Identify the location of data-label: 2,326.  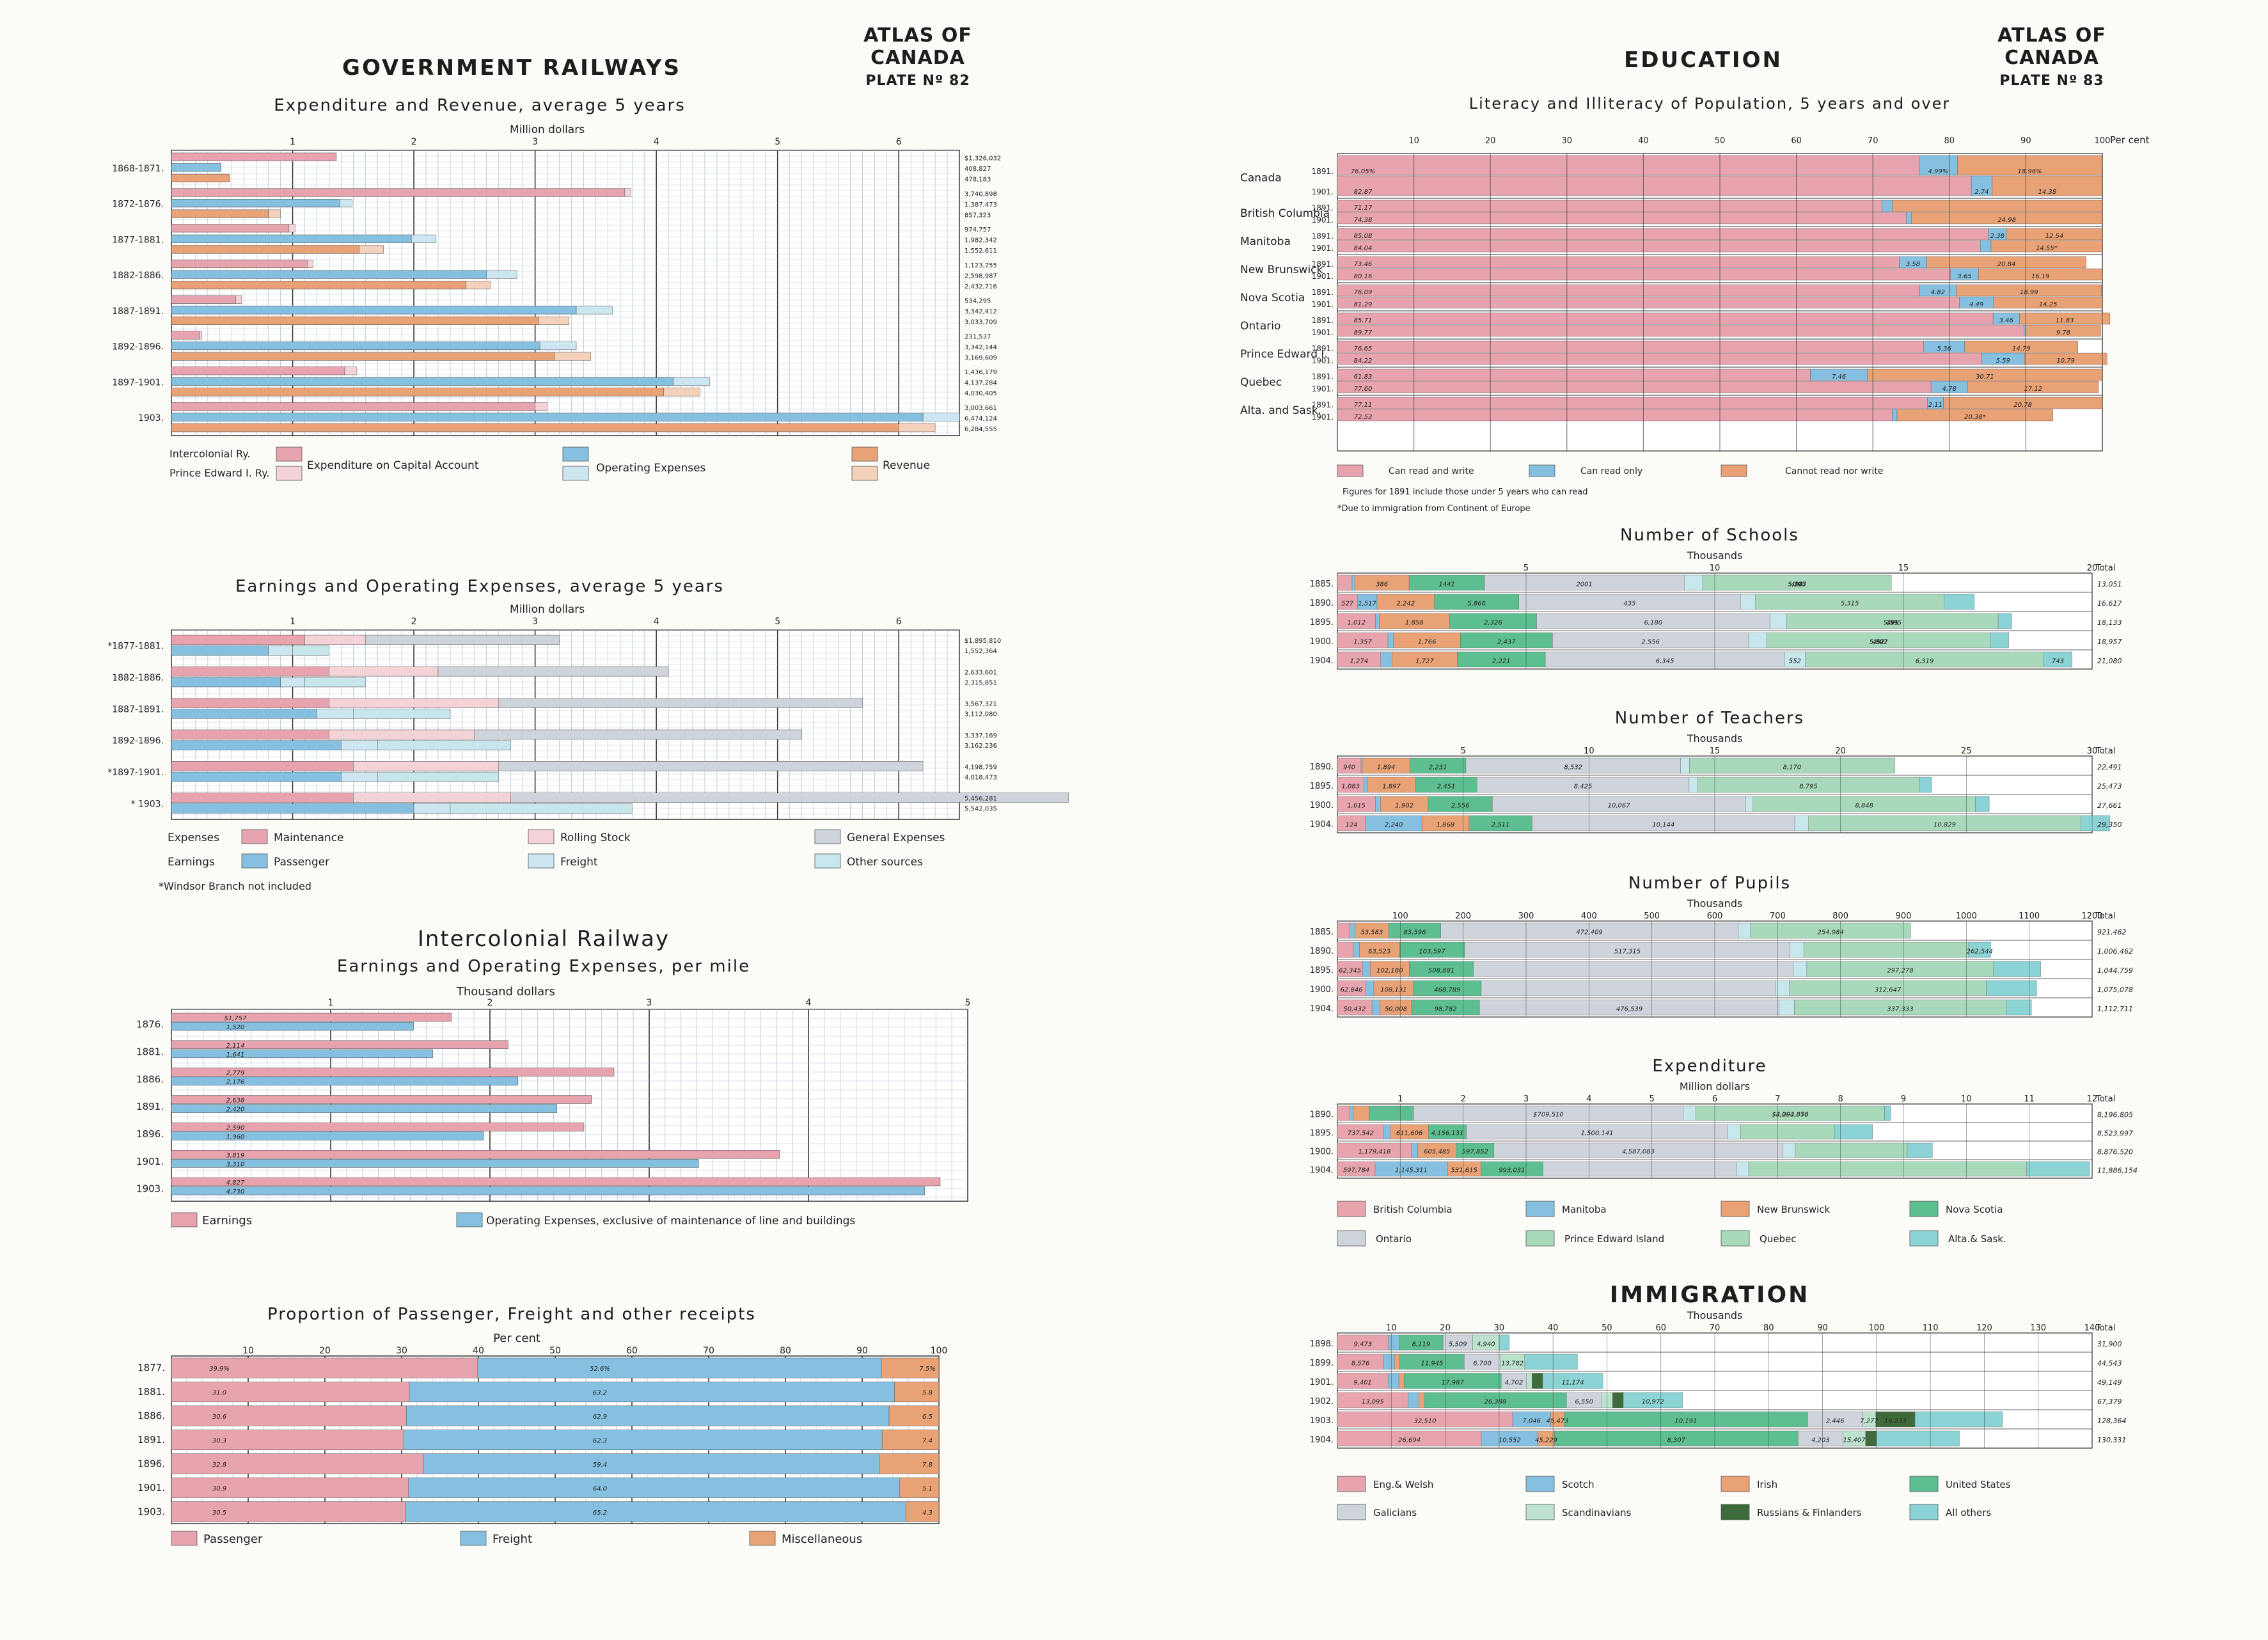
(1493, 622).